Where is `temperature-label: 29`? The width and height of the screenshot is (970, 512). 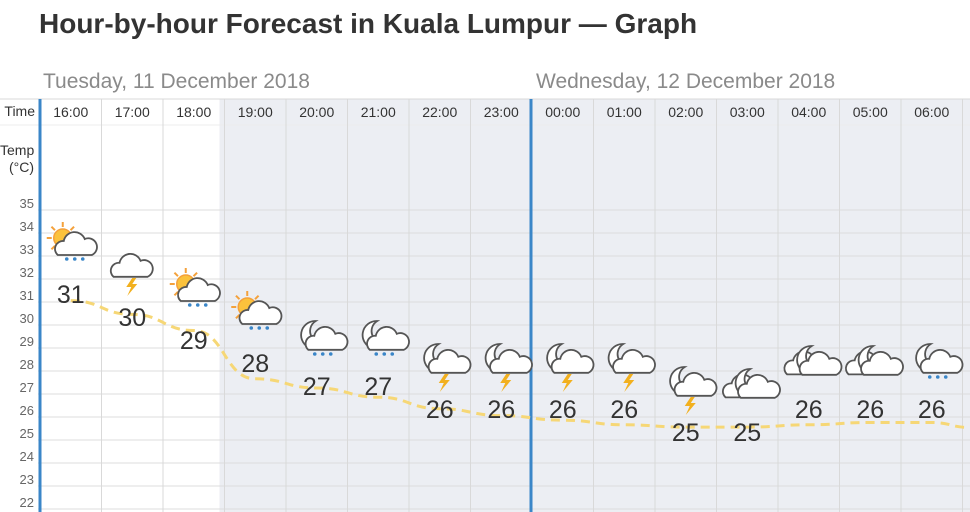 temperature-label: 29 is located at coordinates (194, 341).